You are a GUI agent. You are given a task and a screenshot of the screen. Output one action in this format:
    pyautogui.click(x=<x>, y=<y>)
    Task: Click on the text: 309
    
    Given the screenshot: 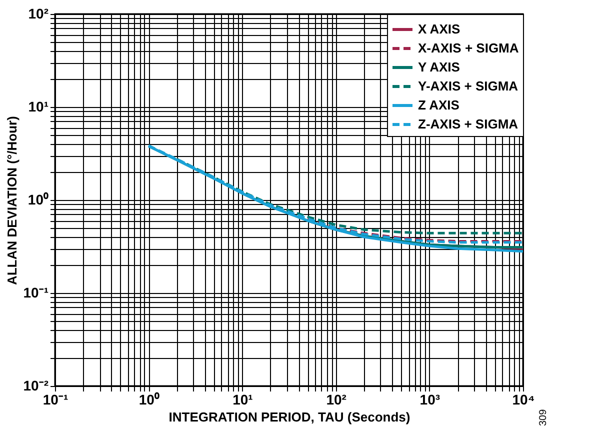 What is the action you would take?
    pyautogui.click(x=543, y=417)
    